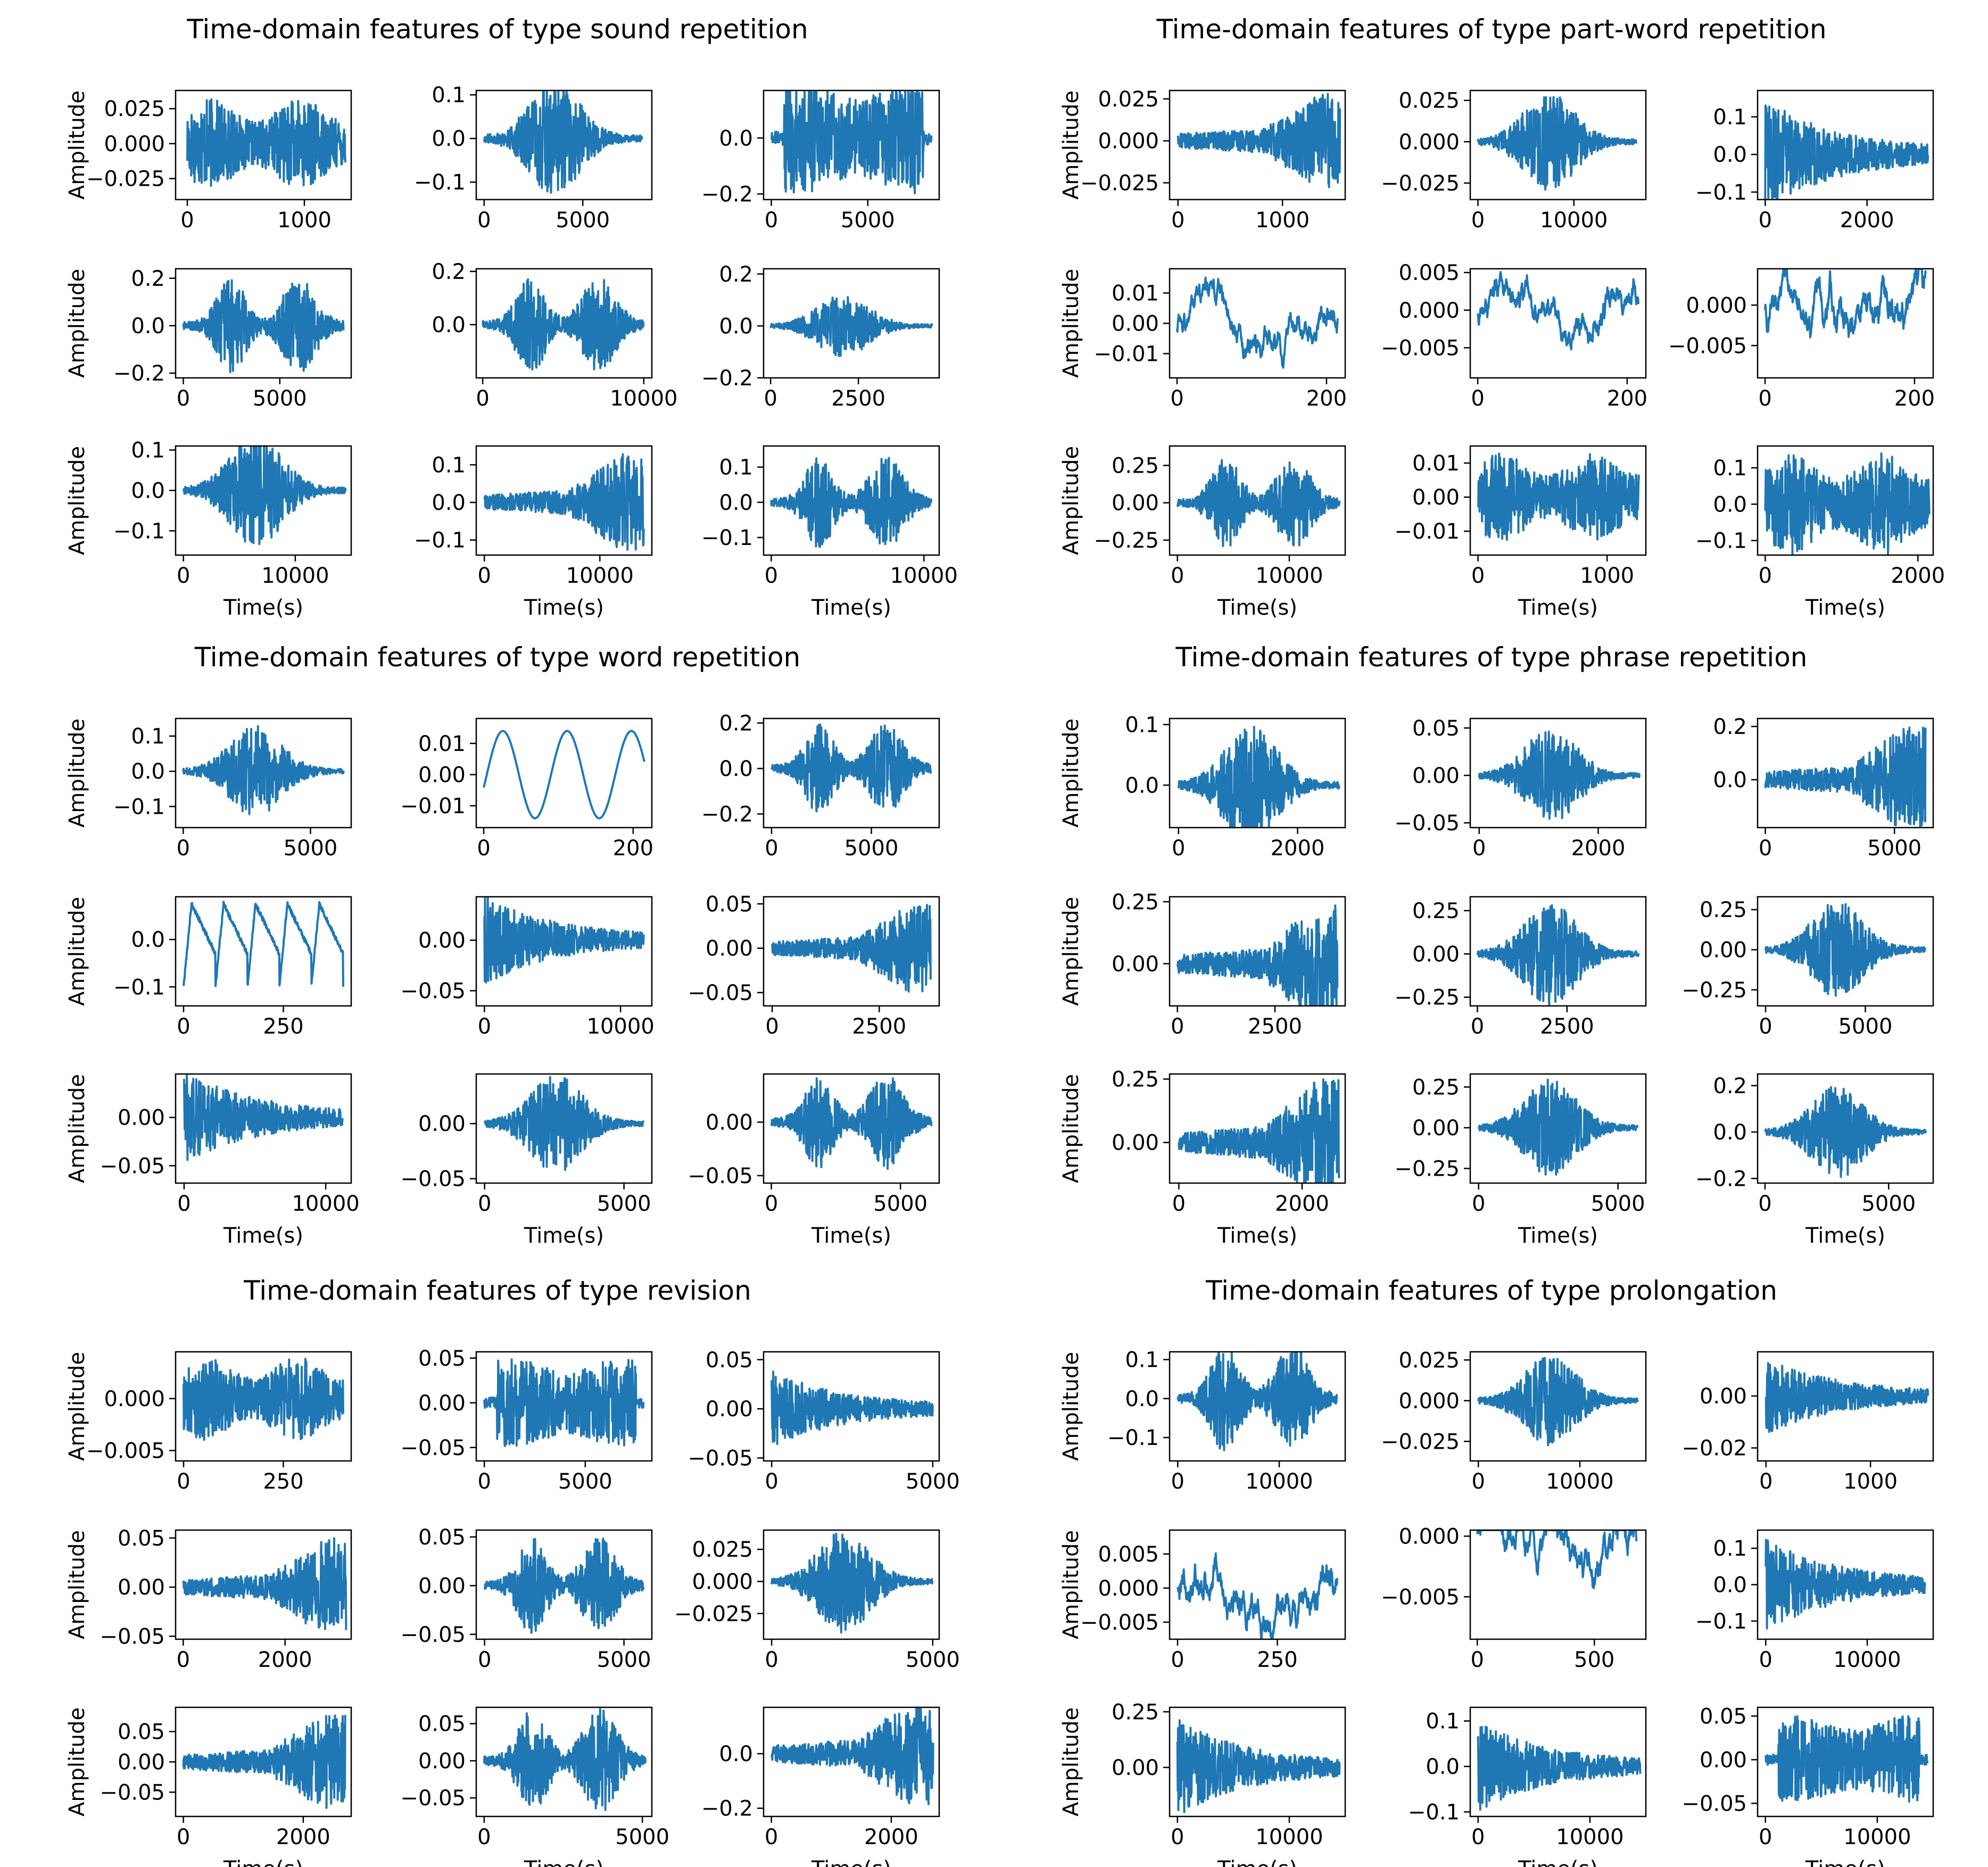  Describe the element at coordinates (633, 848) in the screenshot. I see `x-tick-label: 200` at that location.